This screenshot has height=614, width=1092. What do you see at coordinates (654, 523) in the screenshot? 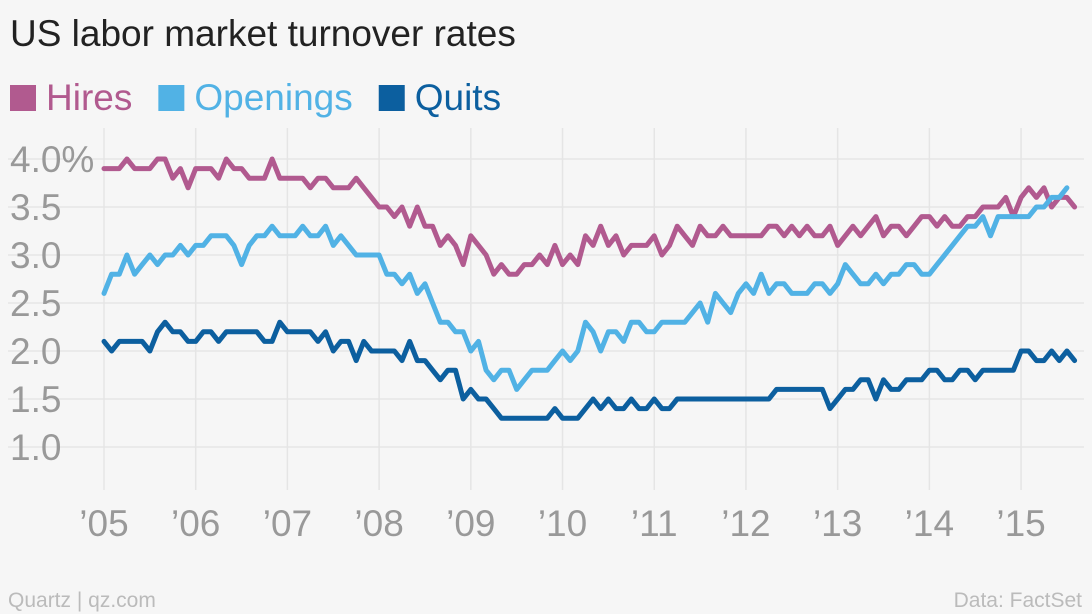
I see `x-tick-label: ’11` at bounding box center [654, 523].